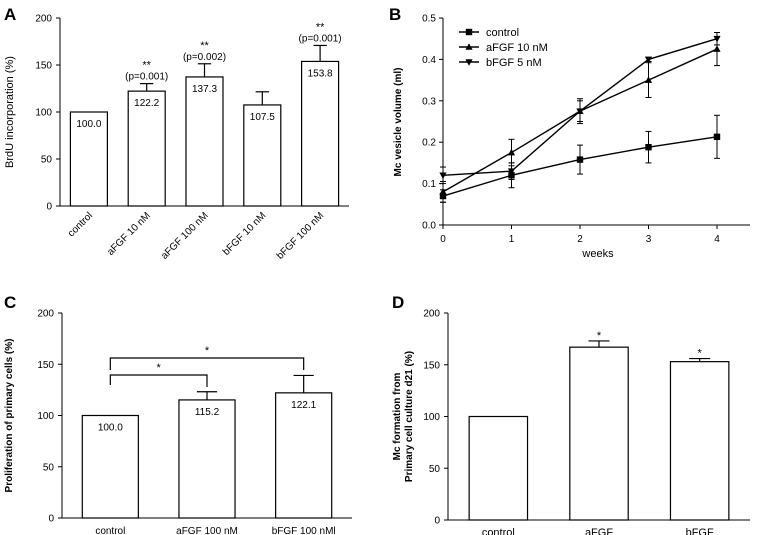  What do you see at coordinates (303, 405) in the screenshot?
I see `value-label: 122.1` at bounding box center [303, 405].